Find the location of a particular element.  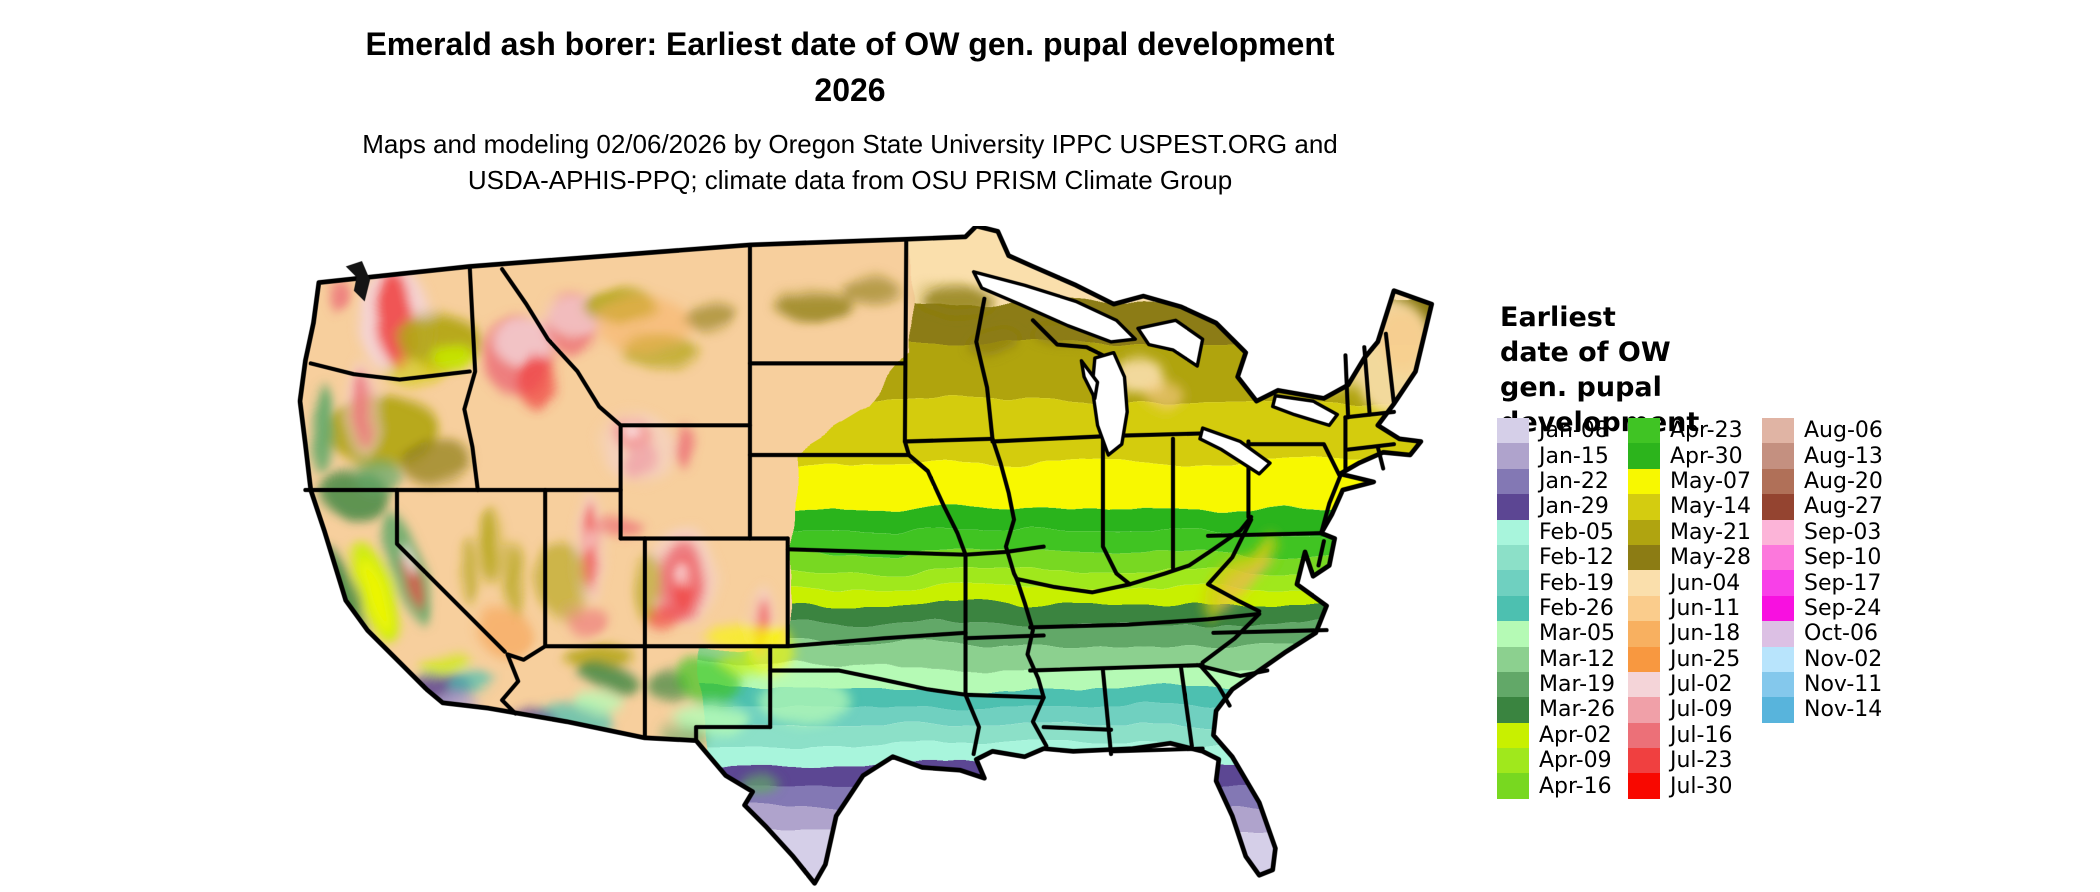

legend-label: Jun-04 is located at coordinates (1705, 583).